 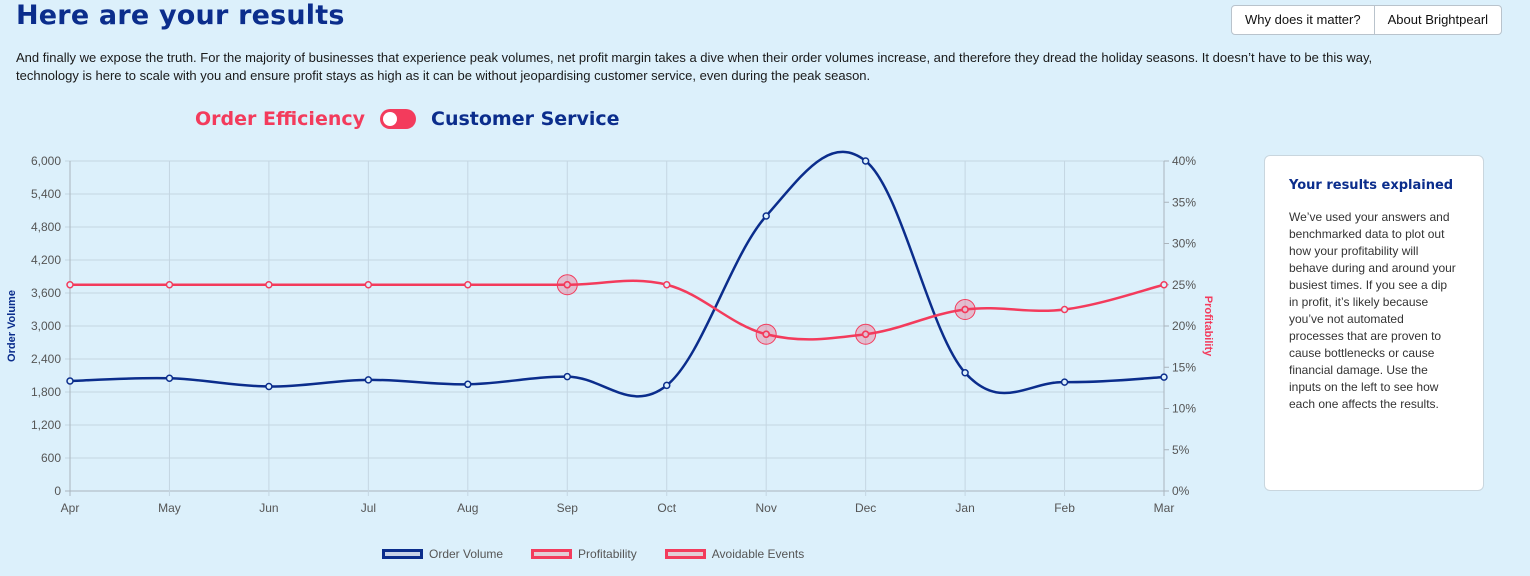 What do you see at coordinates (1164, 508) in the screenshot?
I see `x-axis-tick-label: Mar` at bounding box center [1164, 508].